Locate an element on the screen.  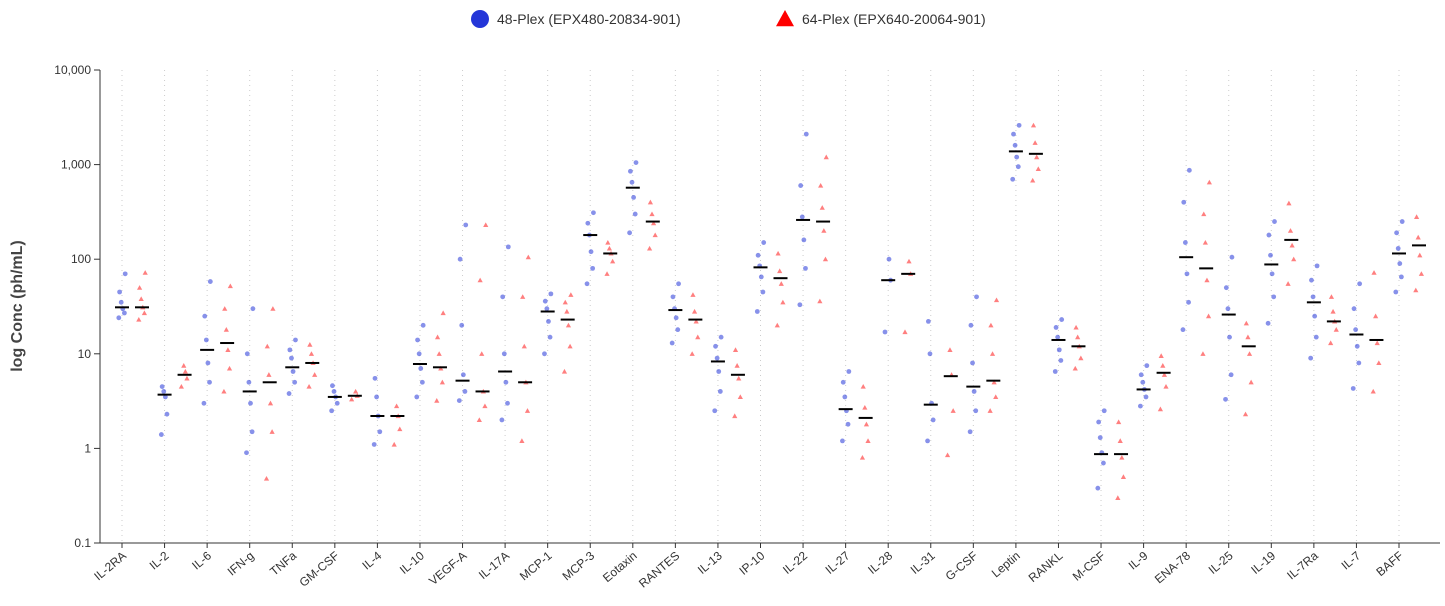
x-tick-label: BAFF is located at coordinates (1389, 564).